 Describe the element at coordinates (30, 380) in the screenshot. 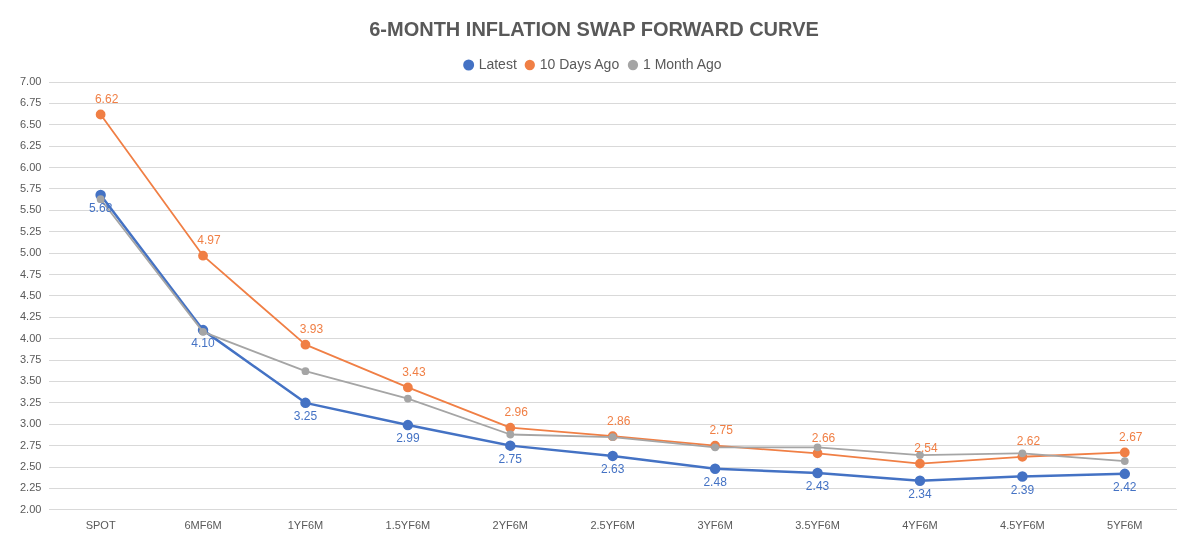

I see `y-tick-label: 3.50` at that location.